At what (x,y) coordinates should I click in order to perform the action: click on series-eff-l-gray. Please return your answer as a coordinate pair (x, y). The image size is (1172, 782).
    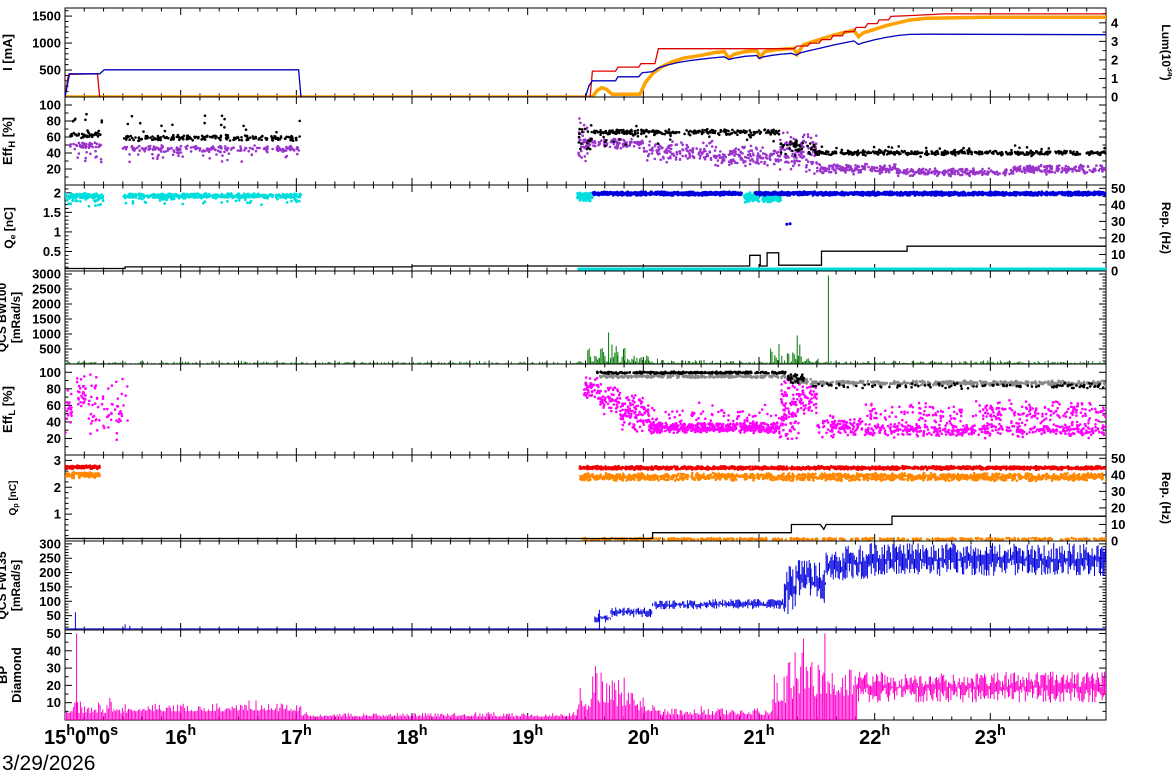
    Looking at the image, I should click on (852, 380).